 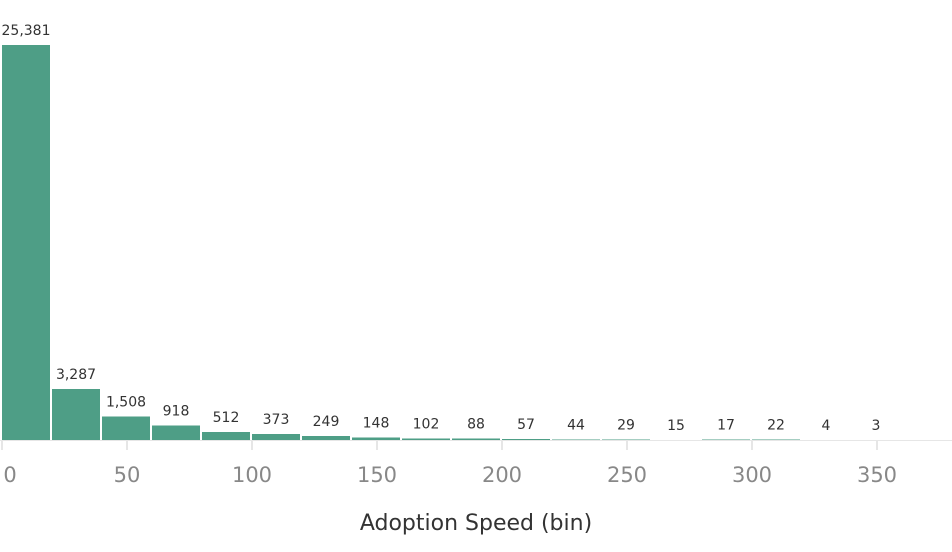 What do you see at coordinates (526, 425) in the screenshot?
I see `value-label-200: 57` at bounding box center [526, 425].